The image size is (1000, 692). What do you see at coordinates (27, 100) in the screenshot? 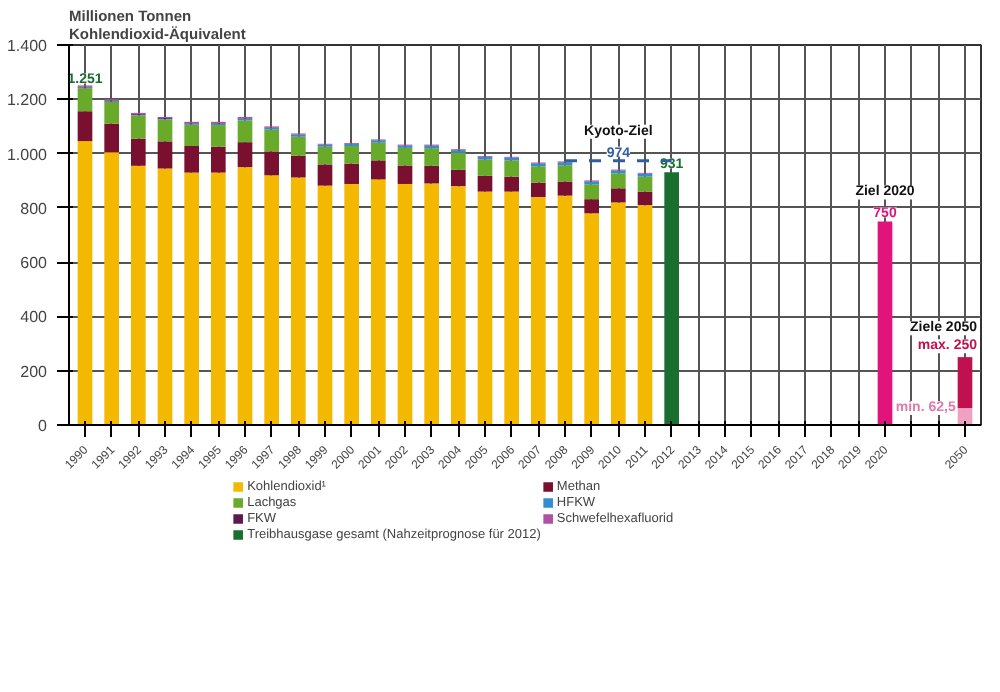
I see `y-tick-label: 1.200` at bounding box center [27, 100].